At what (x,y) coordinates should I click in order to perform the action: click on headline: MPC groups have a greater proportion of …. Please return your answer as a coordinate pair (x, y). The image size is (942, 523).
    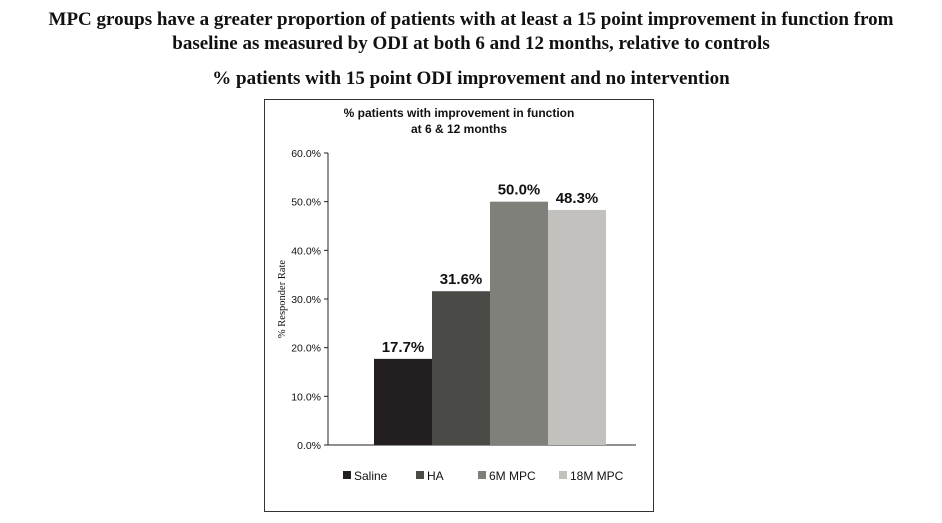
    Looking at the image, I should click on (471, 32).